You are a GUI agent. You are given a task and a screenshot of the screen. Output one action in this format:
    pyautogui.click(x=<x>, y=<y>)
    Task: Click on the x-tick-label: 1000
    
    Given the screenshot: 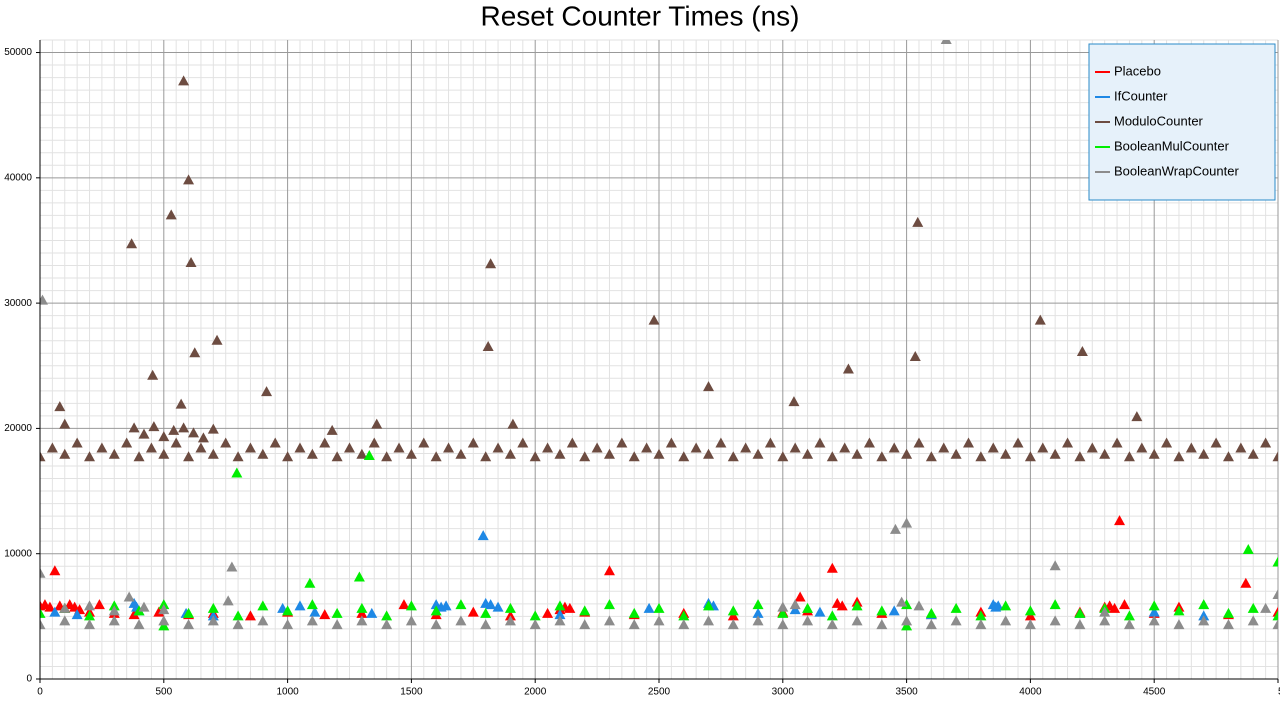 What is the action you would take?
    pyautogui.click(x=287, y=692)
    